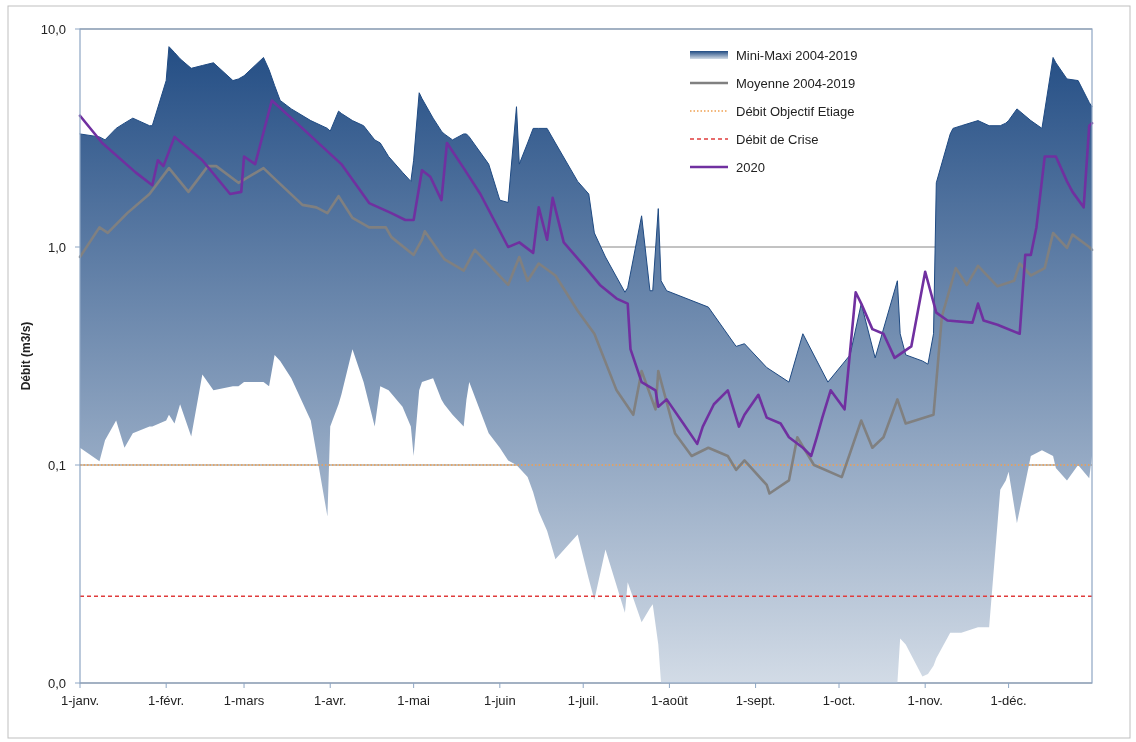 This screenshot has height=742, width=1136. Describe the element at coordinates (795, 111) in the screenshot. I see `legend-label: Débit Objectif Etiage` at that location.